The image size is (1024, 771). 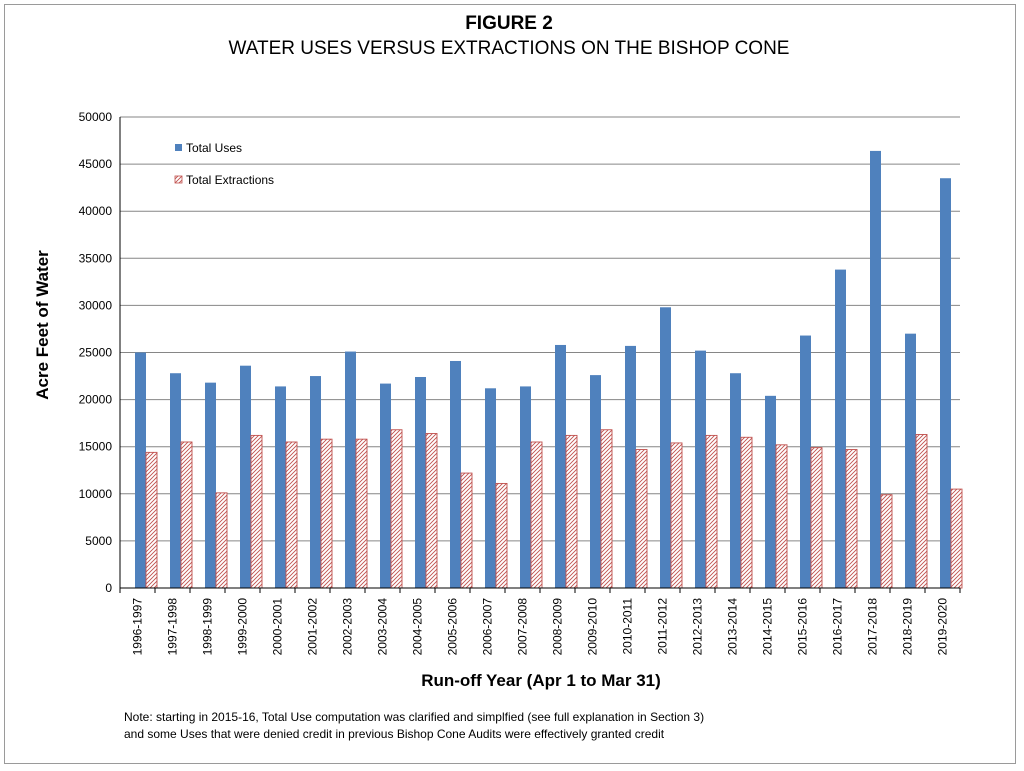 What do you see at coordinates (523, 627) in the screenshot?
I see `x-tick-label: 2007-2008` at bounding box center [523, 627].